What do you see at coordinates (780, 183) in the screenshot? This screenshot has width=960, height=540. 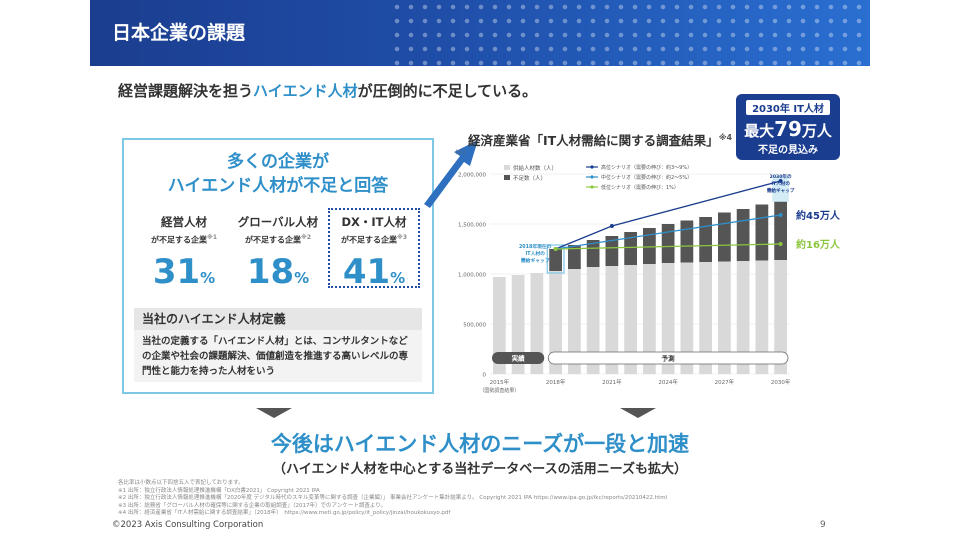 I see `gap-2030-annotation: IT人材の` at bounding box center [780, 183].